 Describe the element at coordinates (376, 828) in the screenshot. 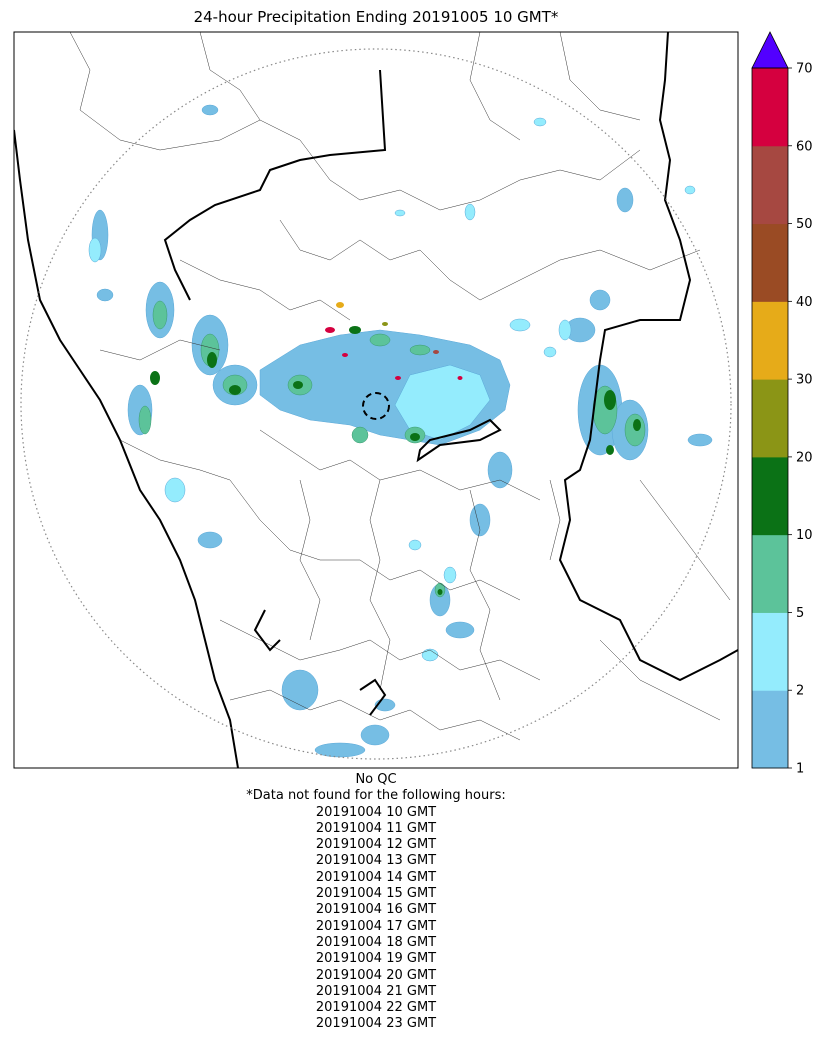

I see `missing-hour-2: 20191004 11 GMT` at that location.